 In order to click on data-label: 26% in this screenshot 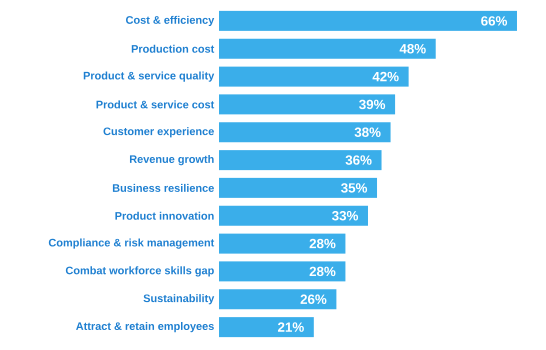, I will do `click(313, 299)`.